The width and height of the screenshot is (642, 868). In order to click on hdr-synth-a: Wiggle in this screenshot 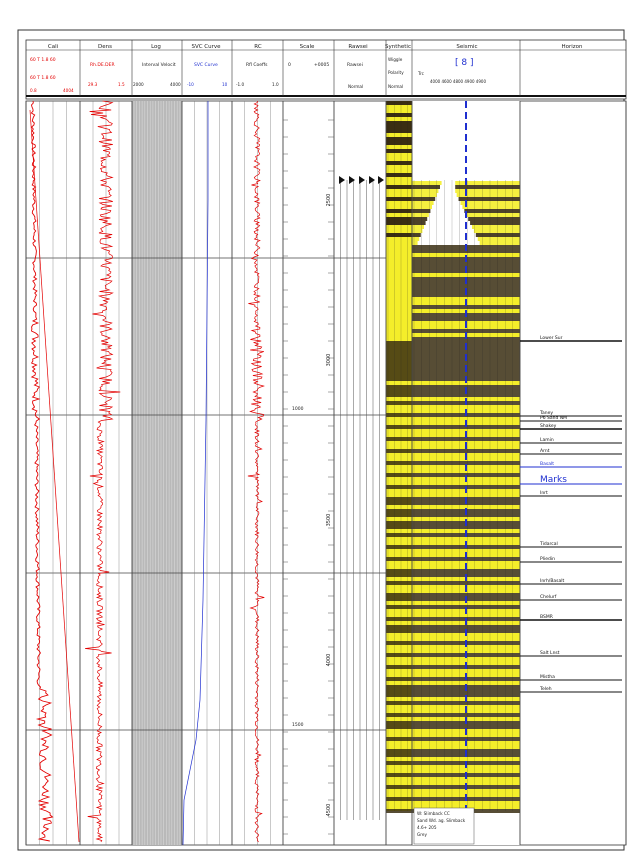, I will do `click(395, 59)`.